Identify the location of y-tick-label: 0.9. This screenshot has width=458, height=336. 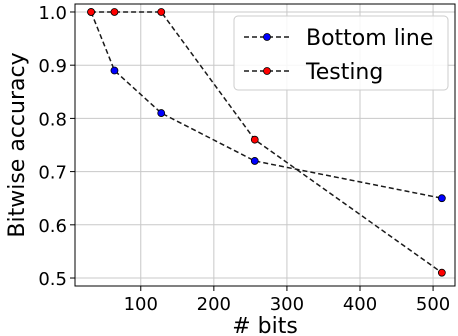
(52, 66).